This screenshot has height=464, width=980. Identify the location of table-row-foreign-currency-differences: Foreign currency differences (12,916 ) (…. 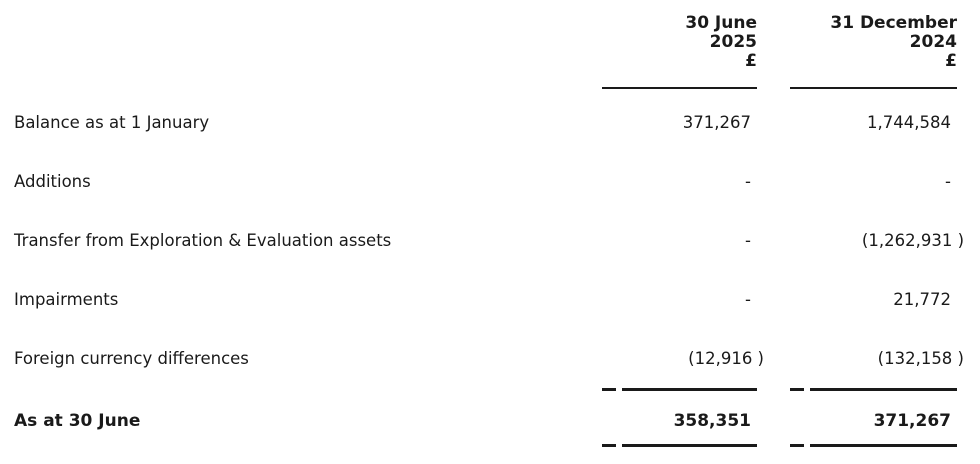
(489, 358).